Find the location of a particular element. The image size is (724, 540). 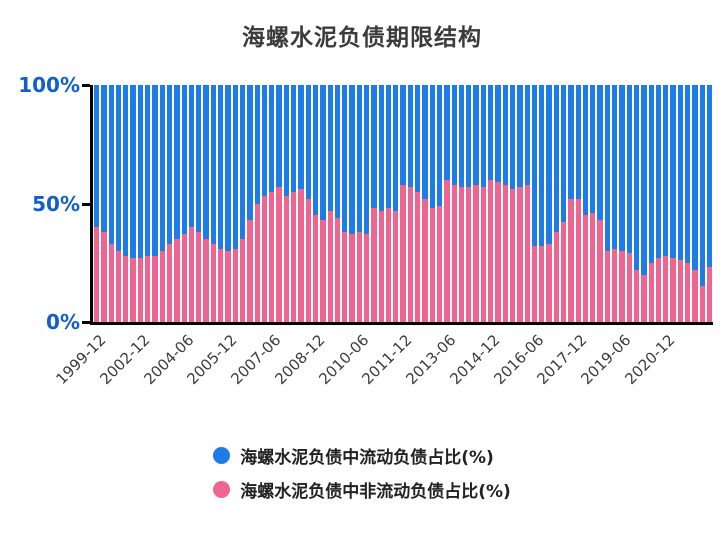

y-tick-mark is located at coordinates (86, 204).